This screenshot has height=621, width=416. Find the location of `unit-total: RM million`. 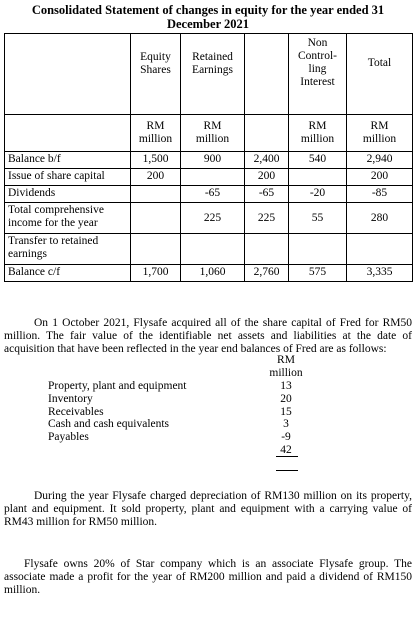

unit-total: RM million is located at coordinates (379, 133).